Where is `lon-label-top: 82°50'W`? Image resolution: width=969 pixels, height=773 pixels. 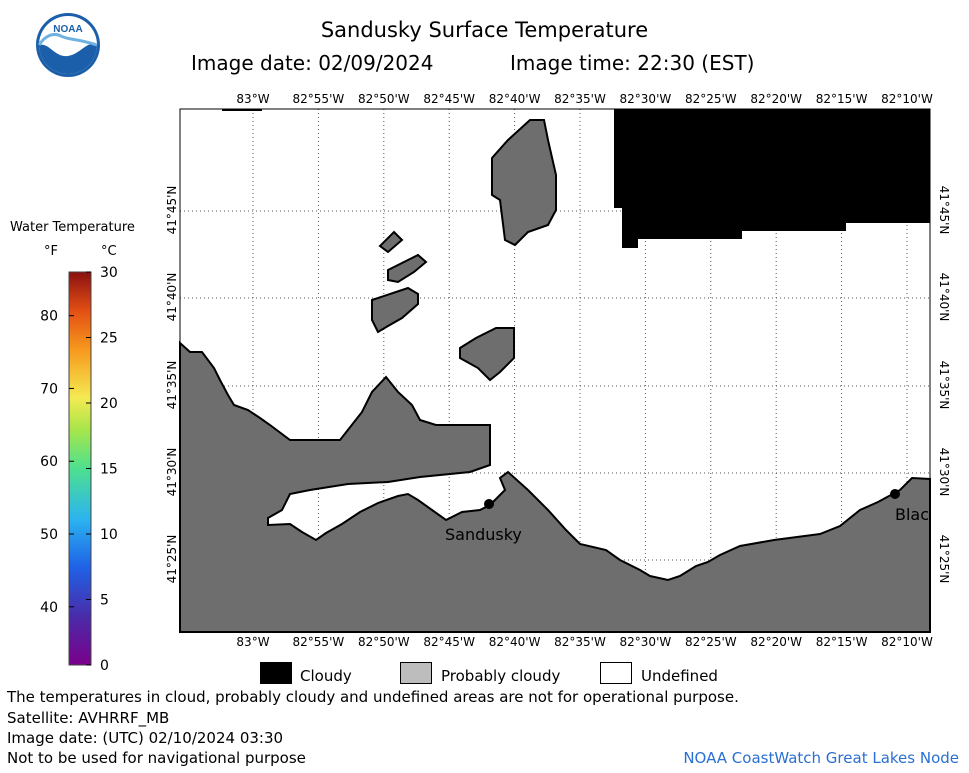 lon-label-top: 82°50'W is located at coordinates (383, 99).